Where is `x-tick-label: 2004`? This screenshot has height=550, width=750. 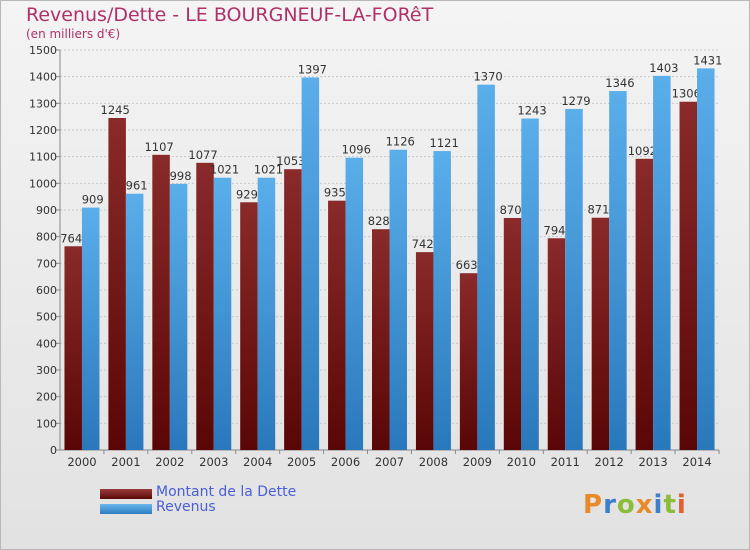 x-tick-label: 2004 is located at coordinates (257, 462).